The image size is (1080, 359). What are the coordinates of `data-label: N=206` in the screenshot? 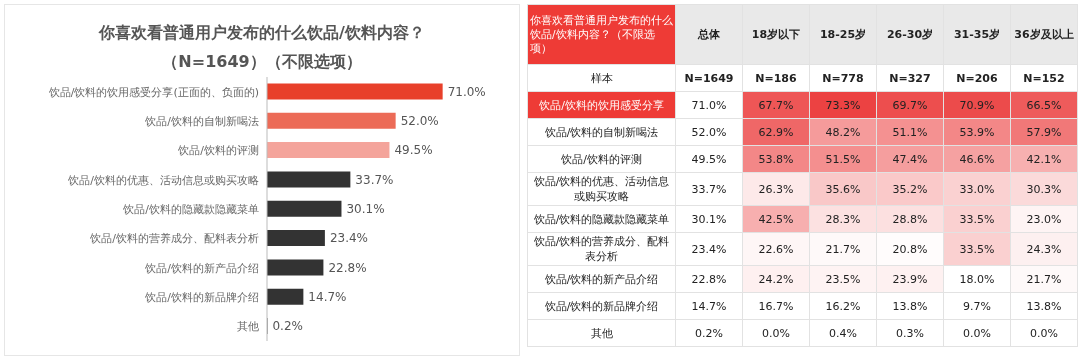 It's located at (977, 78).